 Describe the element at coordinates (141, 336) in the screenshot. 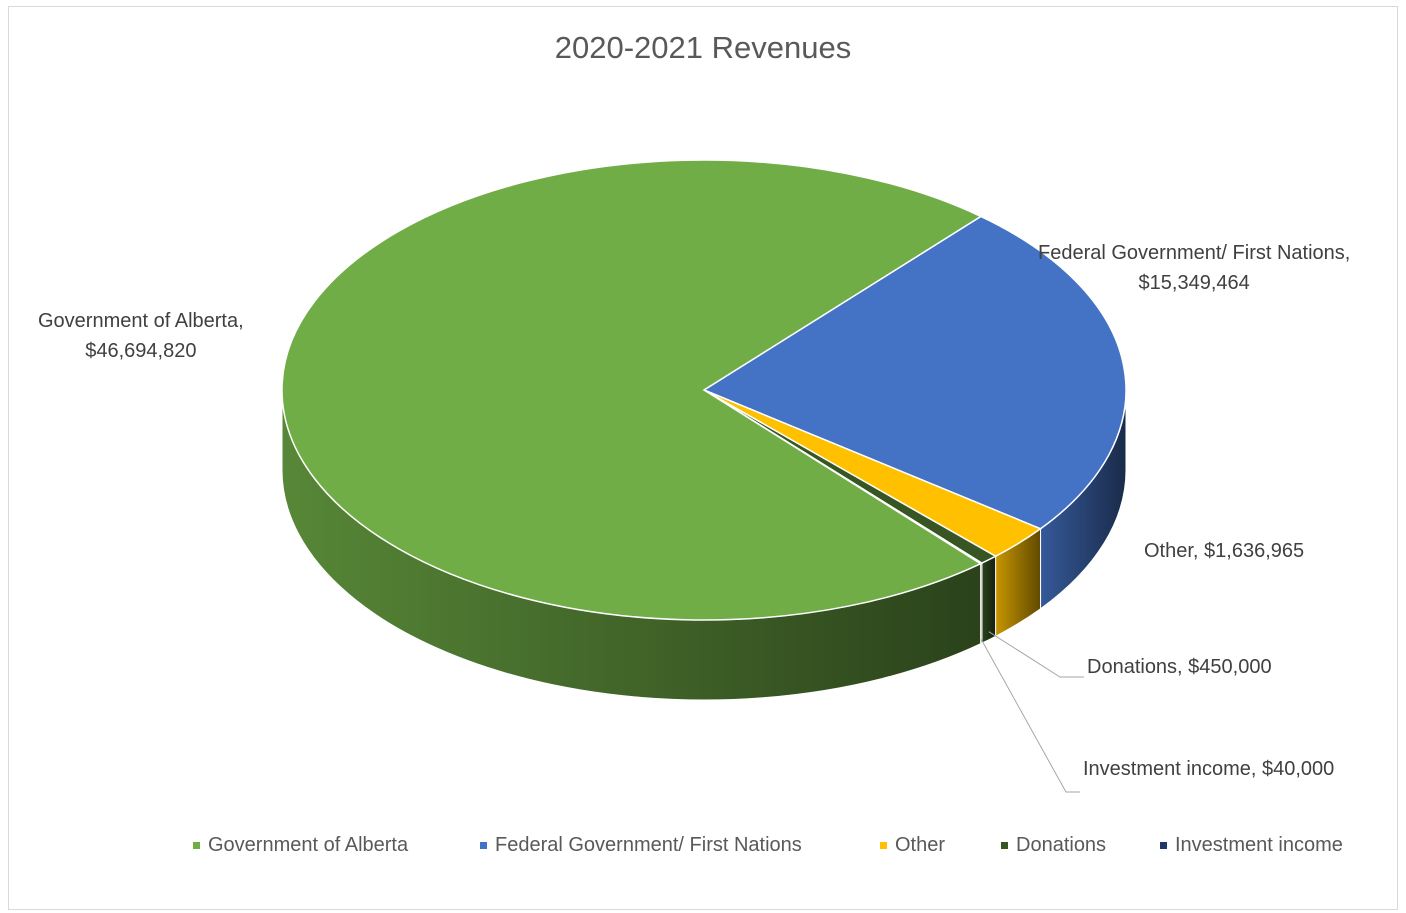

I see `data-label-government-of-alberta: Government of Alberta, $46,694,820` at that location.